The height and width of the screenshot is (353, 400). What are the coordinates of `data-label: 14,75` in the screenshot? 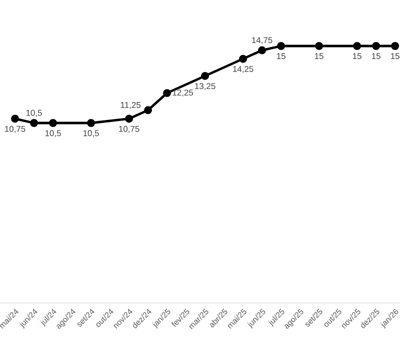 It's located at (262, 40).